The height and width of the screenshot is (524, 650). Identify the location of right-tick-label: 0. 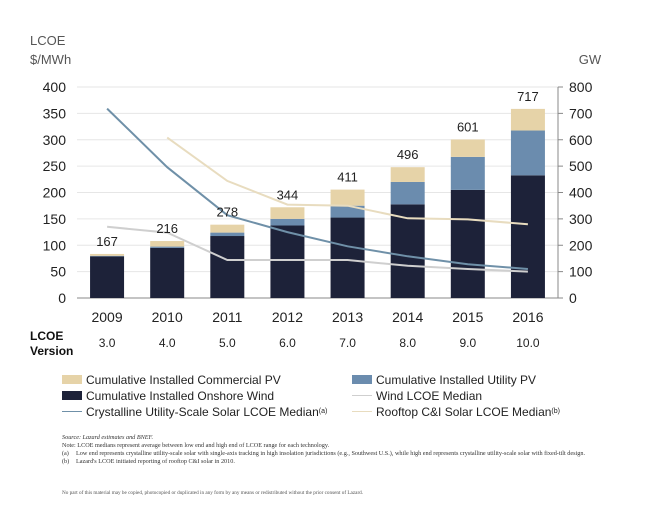
(573, 298).